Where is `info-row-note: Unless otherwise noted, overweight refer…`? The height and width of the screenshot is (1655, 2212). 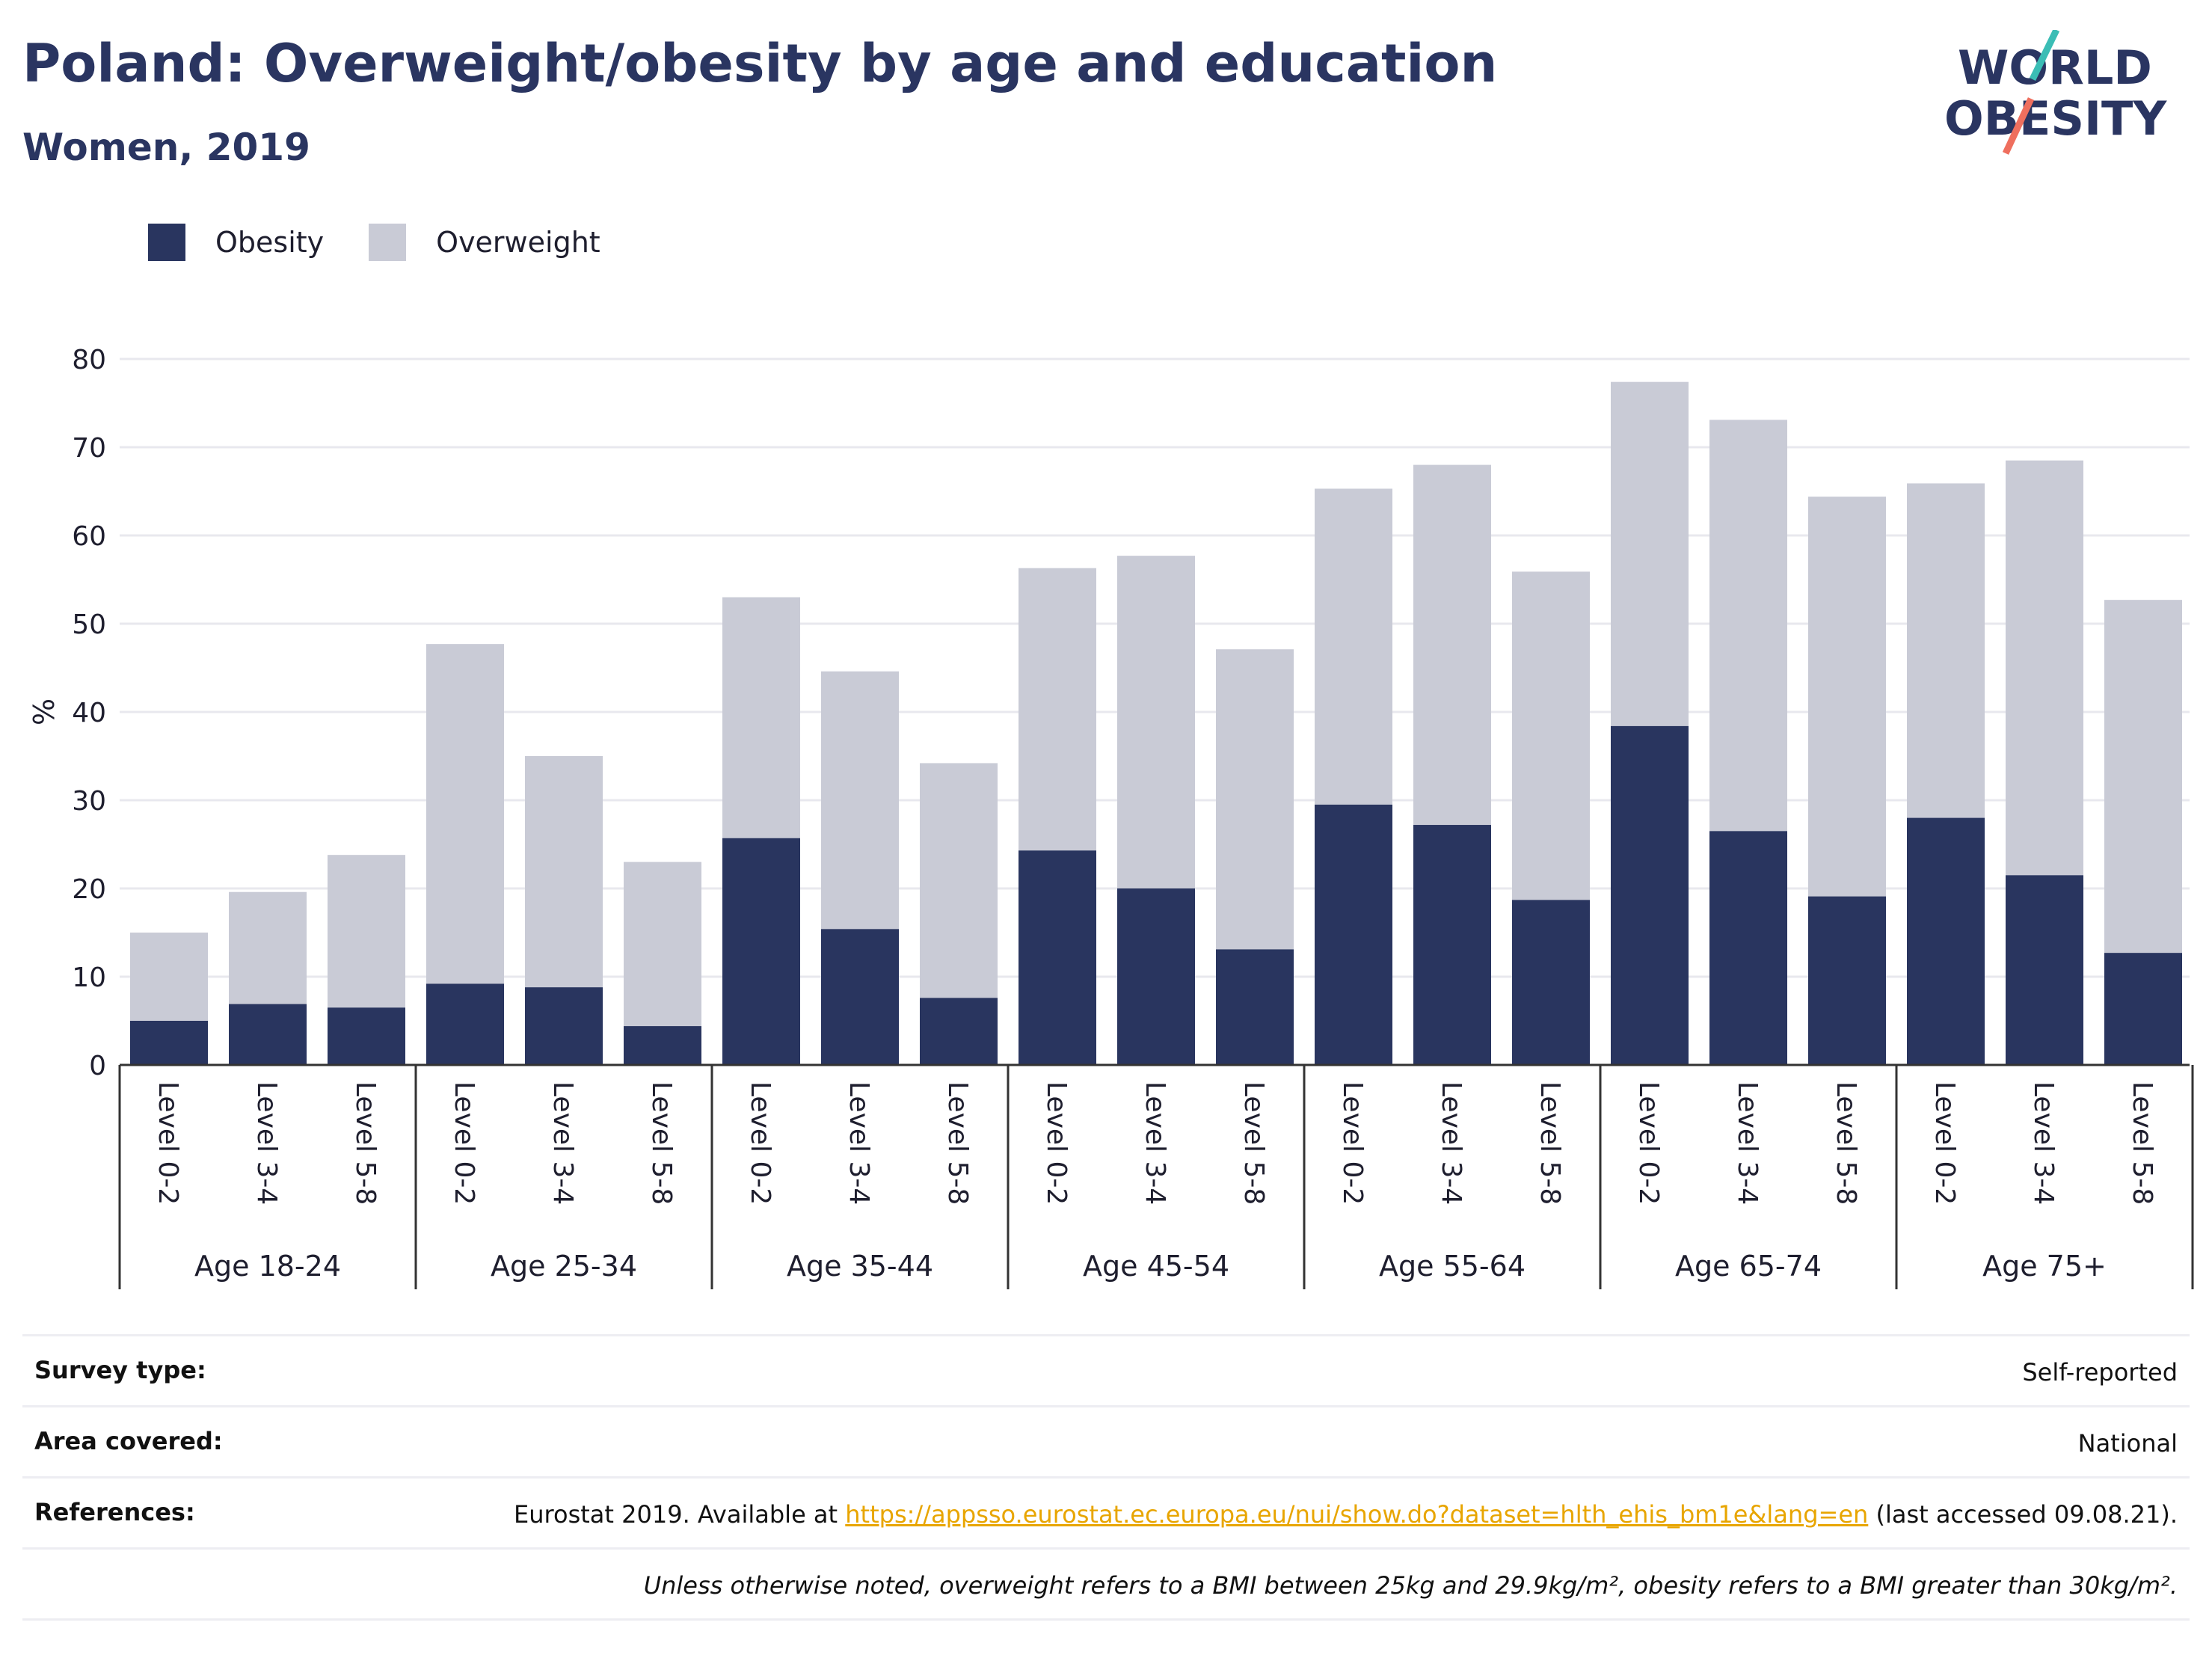 info-row-note: Unless otherwise noted, overweight refer… is located at coordinates (1106, 1584).